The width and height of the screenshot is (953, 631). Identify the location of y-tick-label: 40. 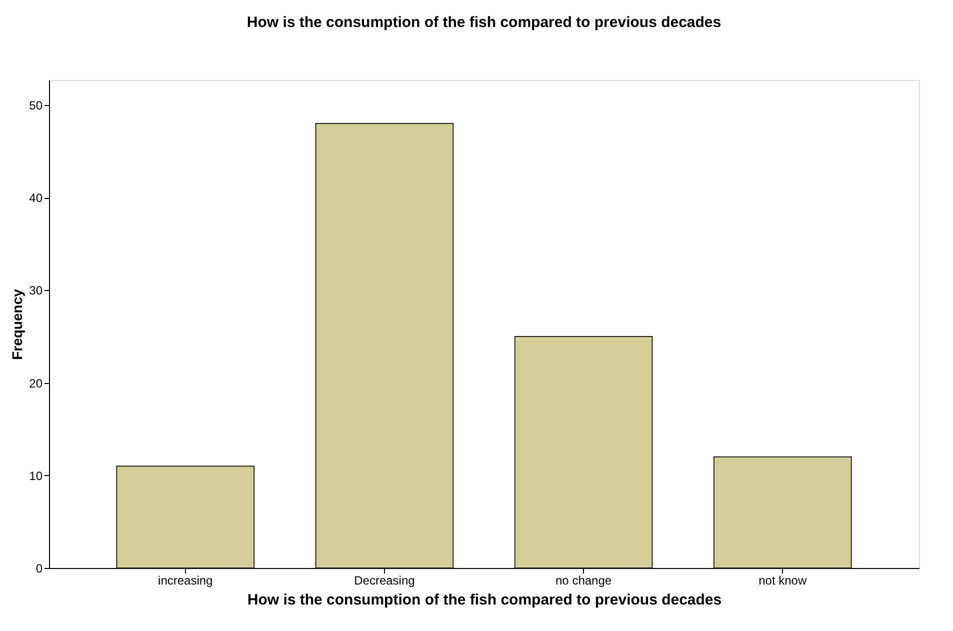
(36, 198).